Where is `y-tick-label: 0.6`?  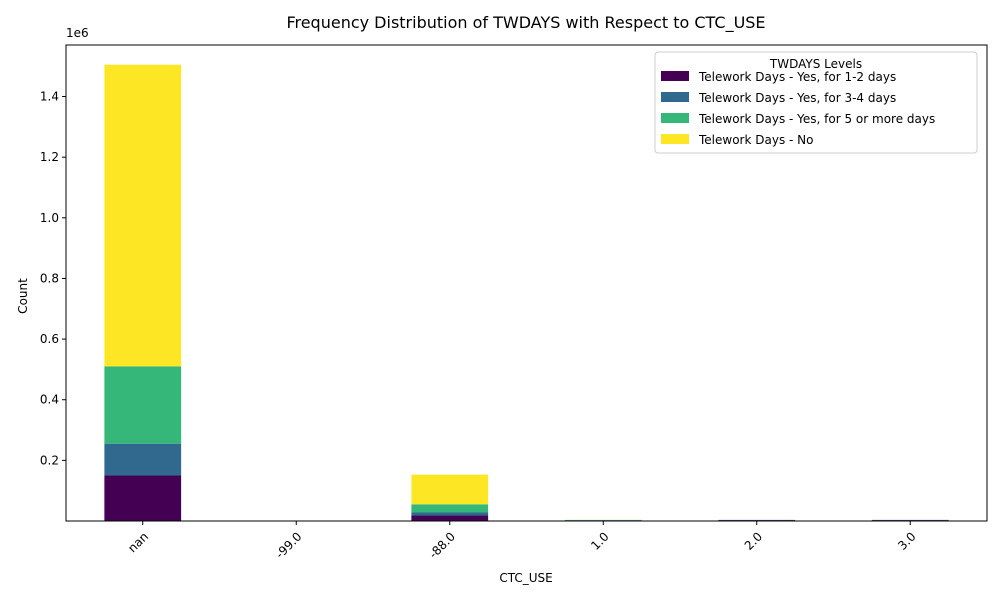
y-tick-label: 0.6 is located at coordinates (49, 339).